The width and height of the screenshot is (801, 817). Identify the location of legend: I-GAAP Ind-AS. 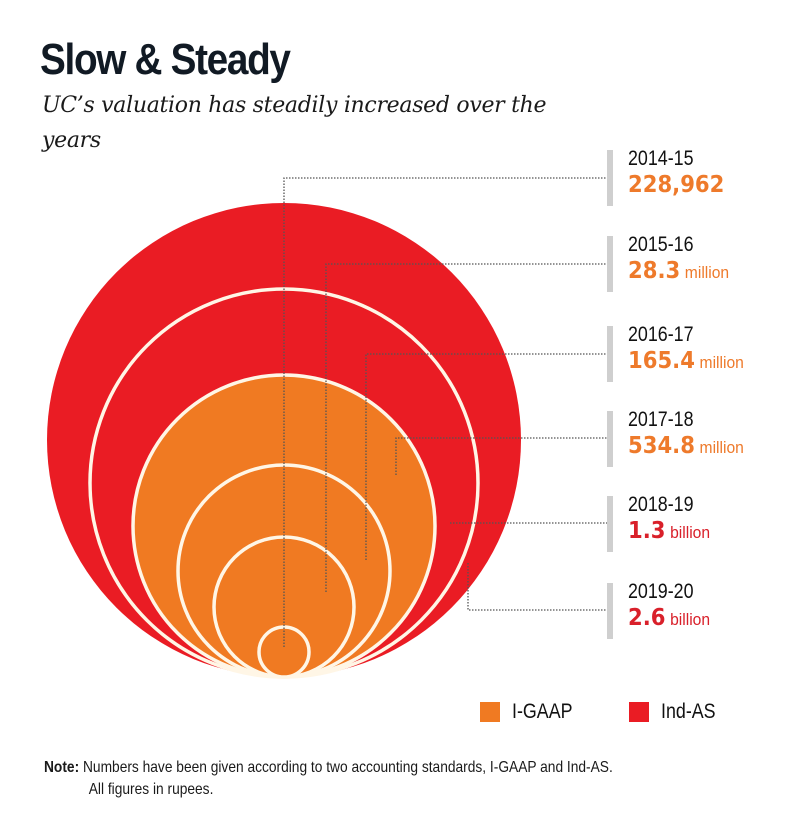
(625, 712).